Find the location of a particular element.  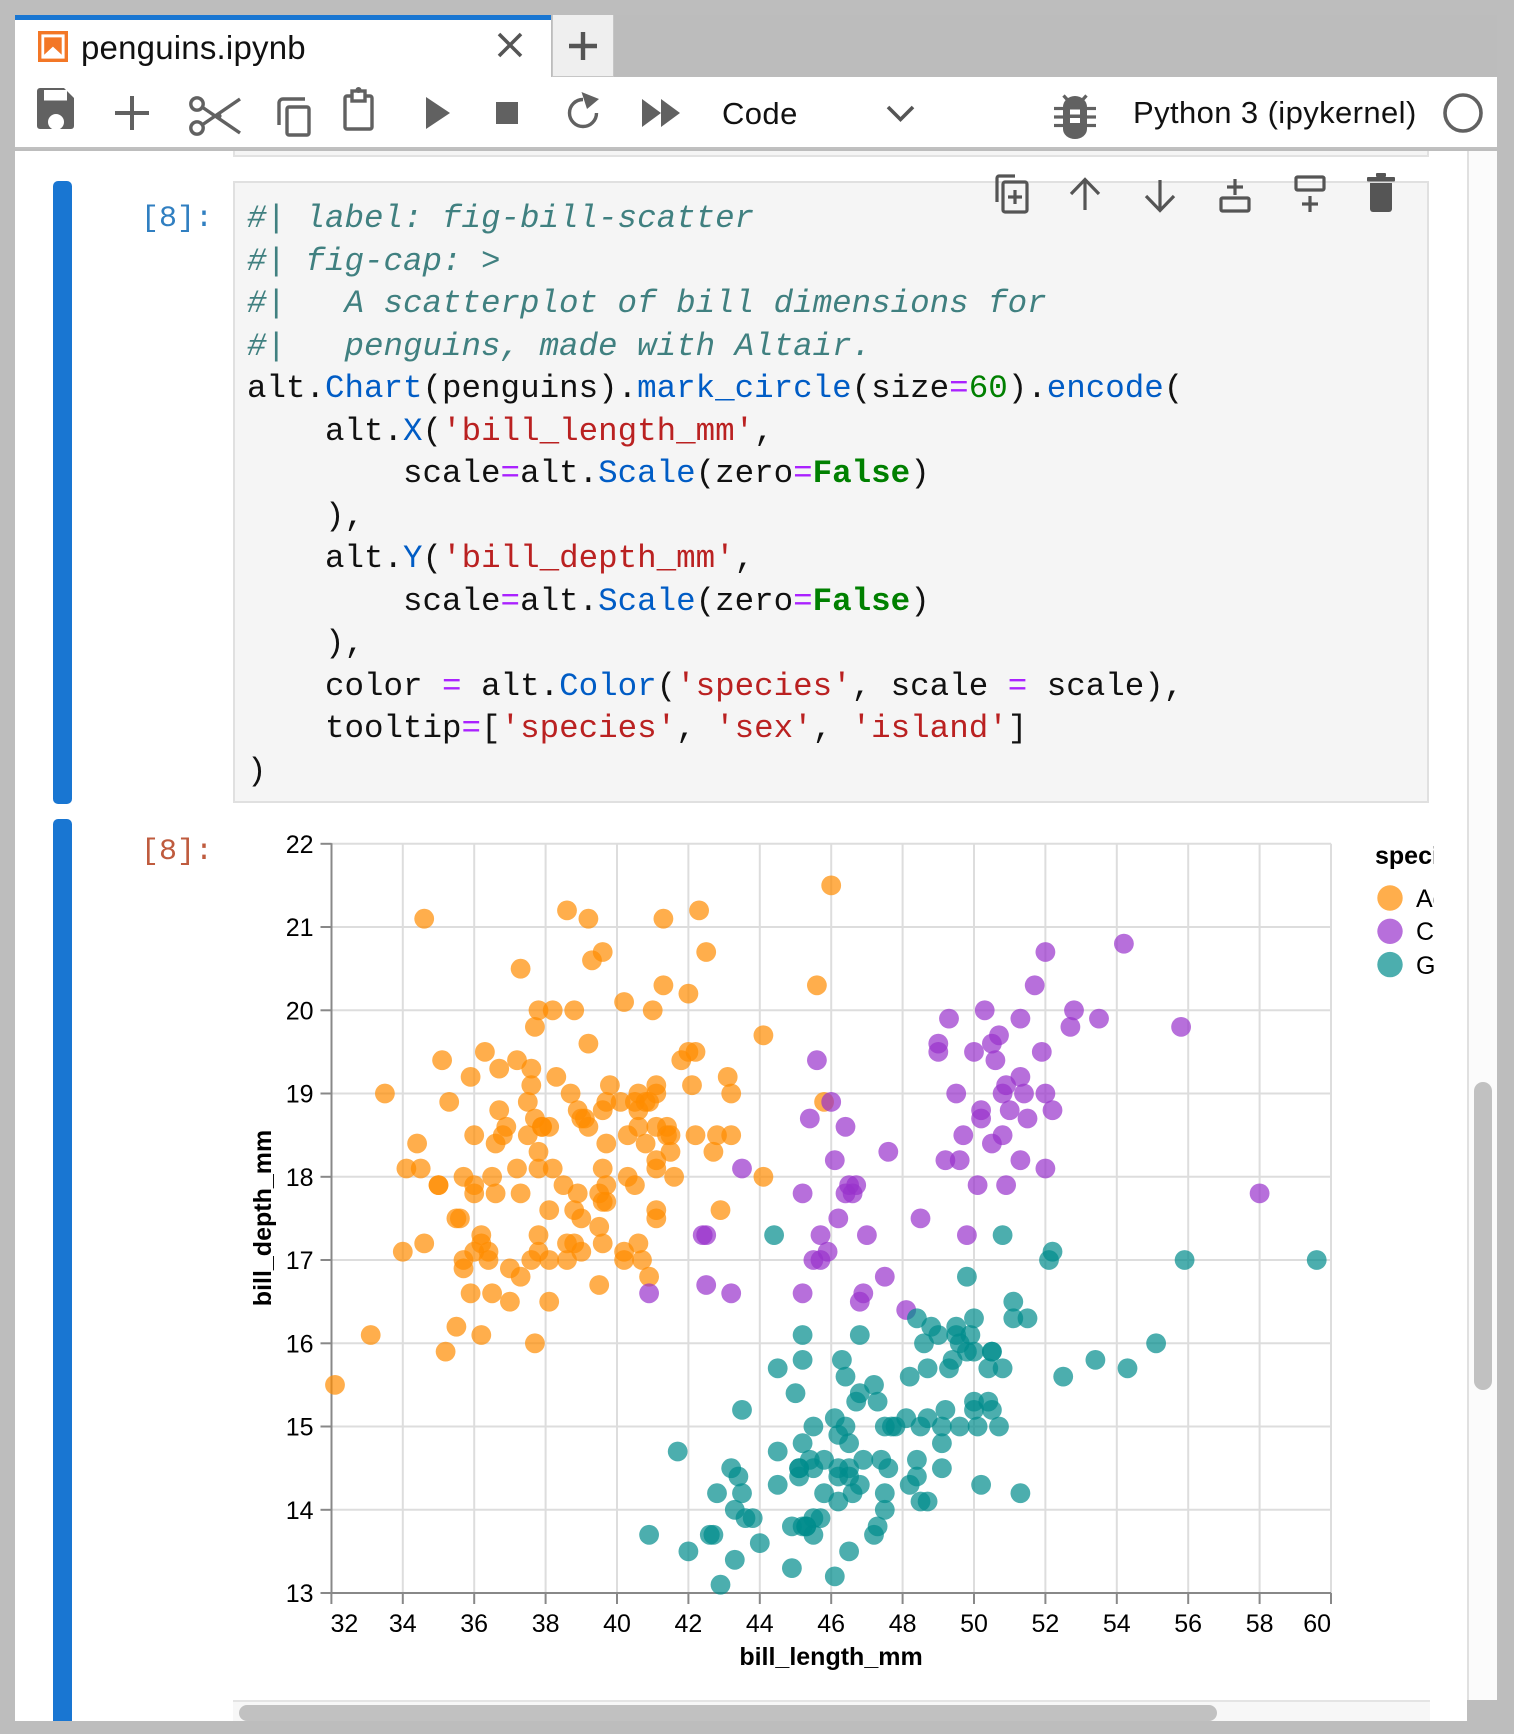

svg-text: 19 is located at coordinates (300, 1095).